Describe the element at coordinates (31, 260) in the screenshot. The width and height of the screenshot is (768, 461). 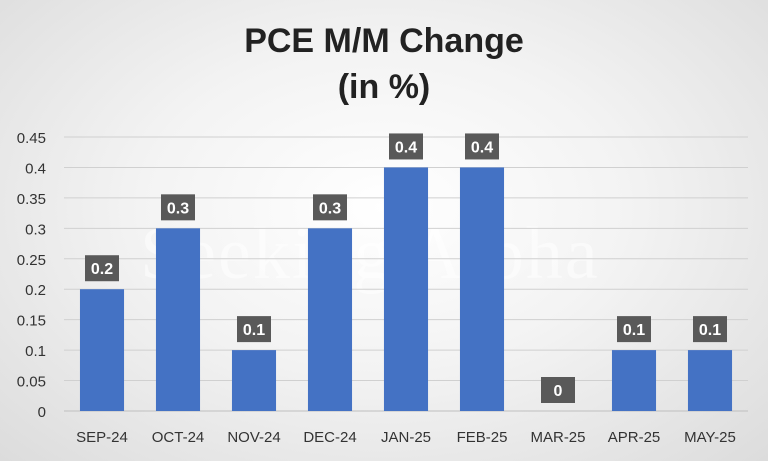
I see `y-tick-label: 0.25` at that location.